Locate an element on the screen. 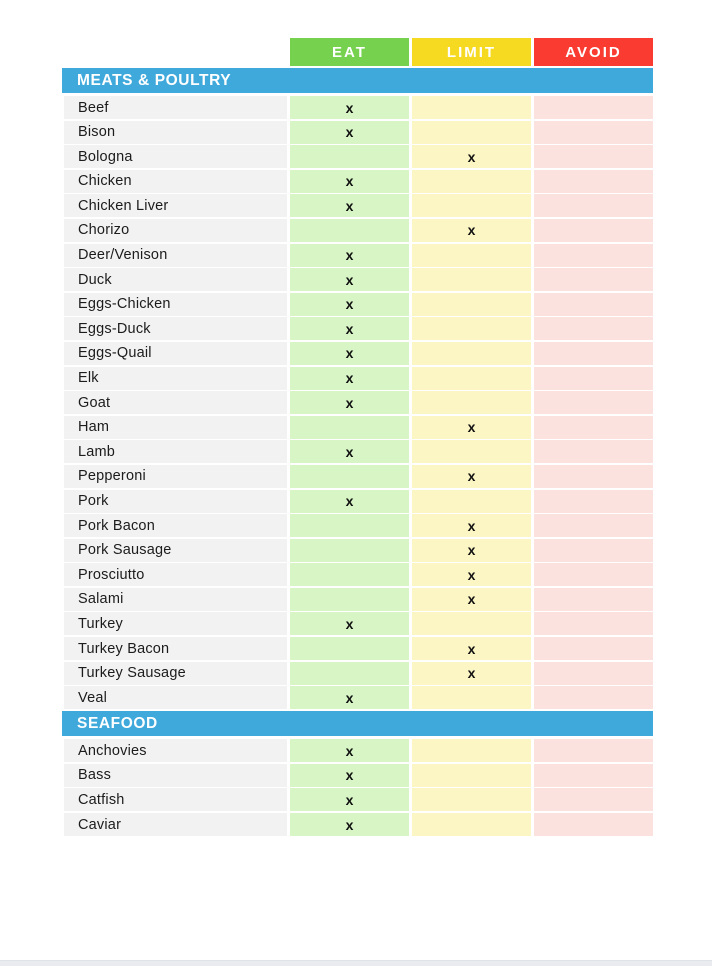 This screenshot has width=712, height=966. food-name: Caviar is located at coordinates (100, 824).